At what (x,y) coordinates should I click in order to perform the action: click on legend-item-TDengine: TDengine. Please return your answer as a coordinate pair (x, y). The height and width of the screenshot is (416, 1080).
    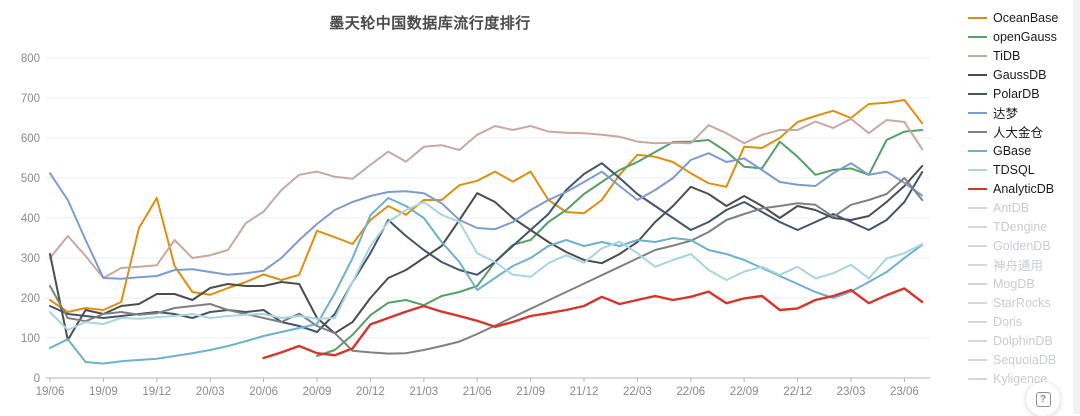
    Looking at the image, I should click on (1018, 226).